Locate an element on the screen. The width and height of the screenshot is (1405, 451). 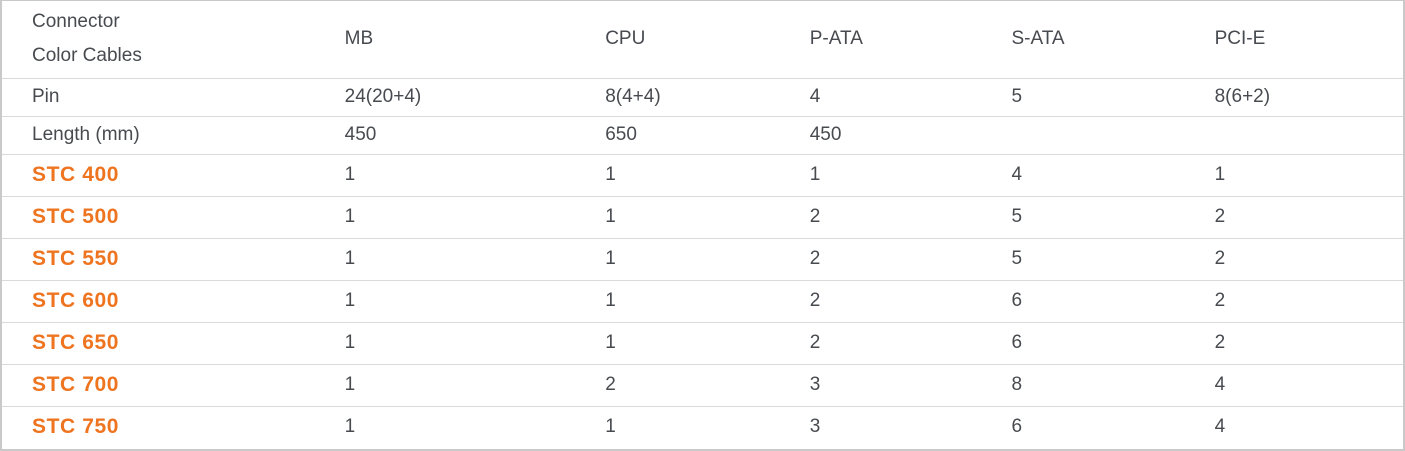
spec-row-length-mm: Length (mm) 450 650 450 is located at coordinates (702, 135).